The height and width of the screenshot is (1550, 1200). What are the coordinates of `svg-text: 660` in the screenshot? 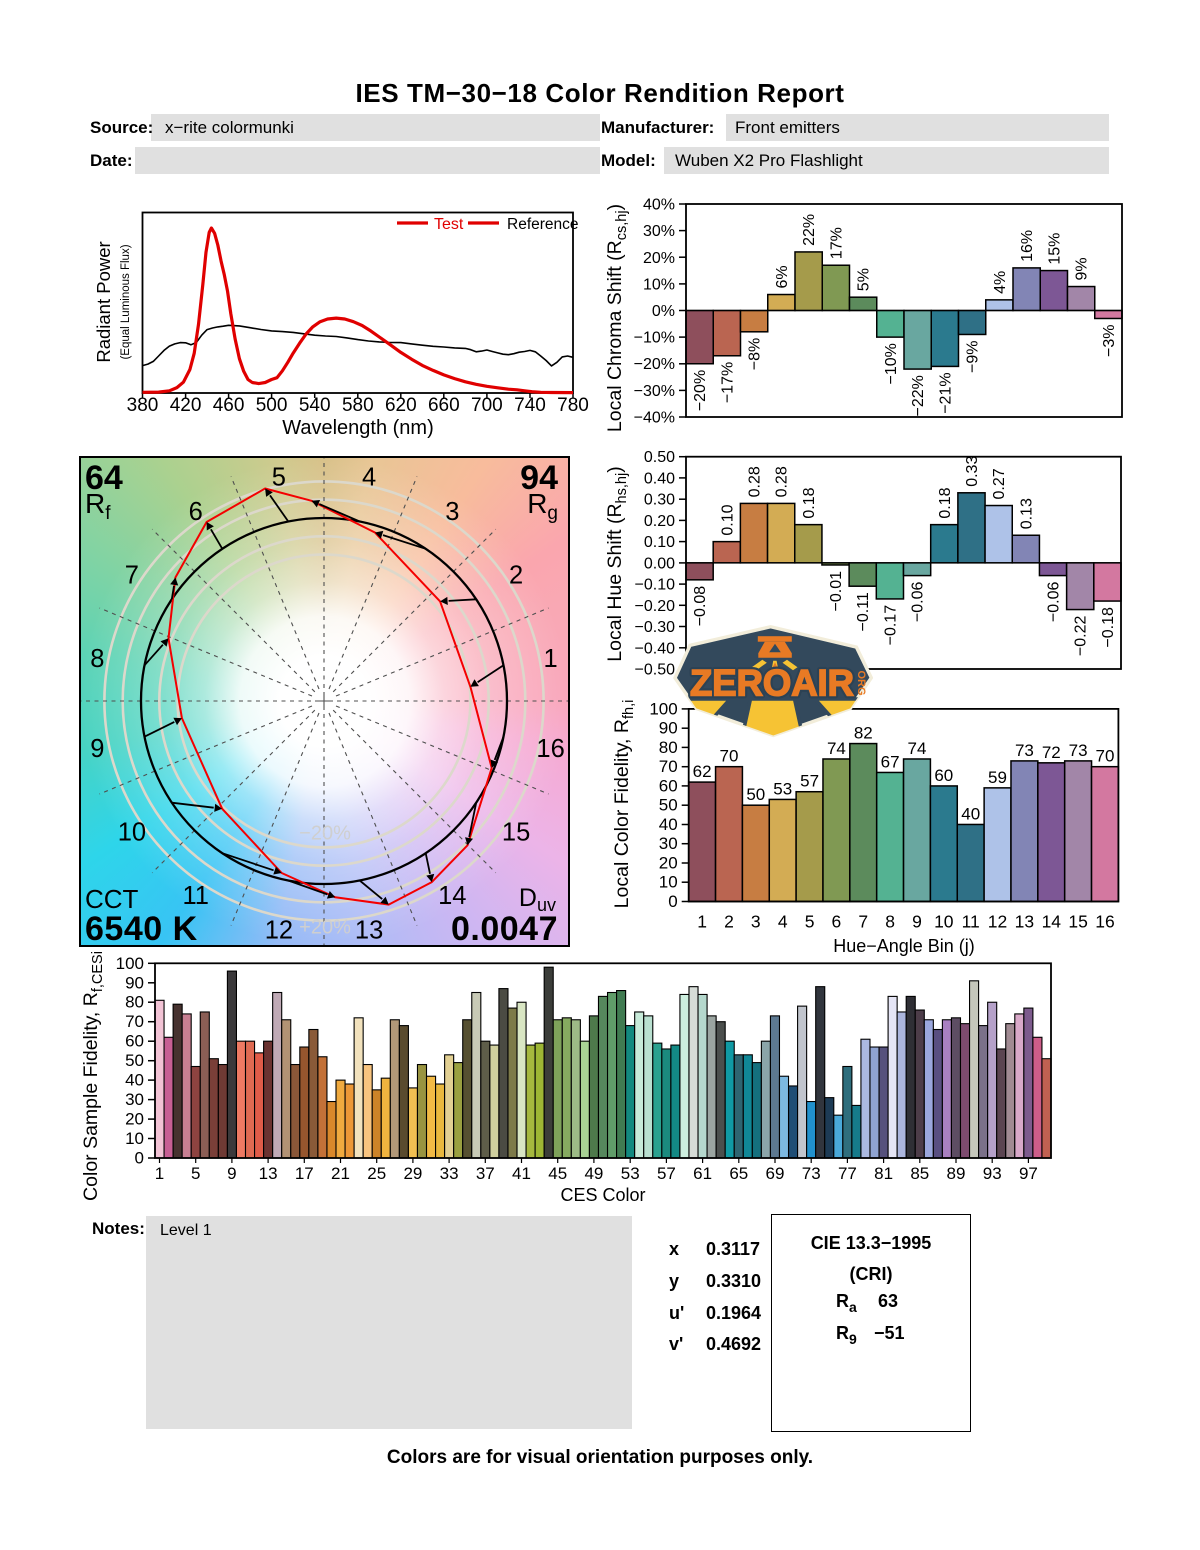 It's located at (444, 405).